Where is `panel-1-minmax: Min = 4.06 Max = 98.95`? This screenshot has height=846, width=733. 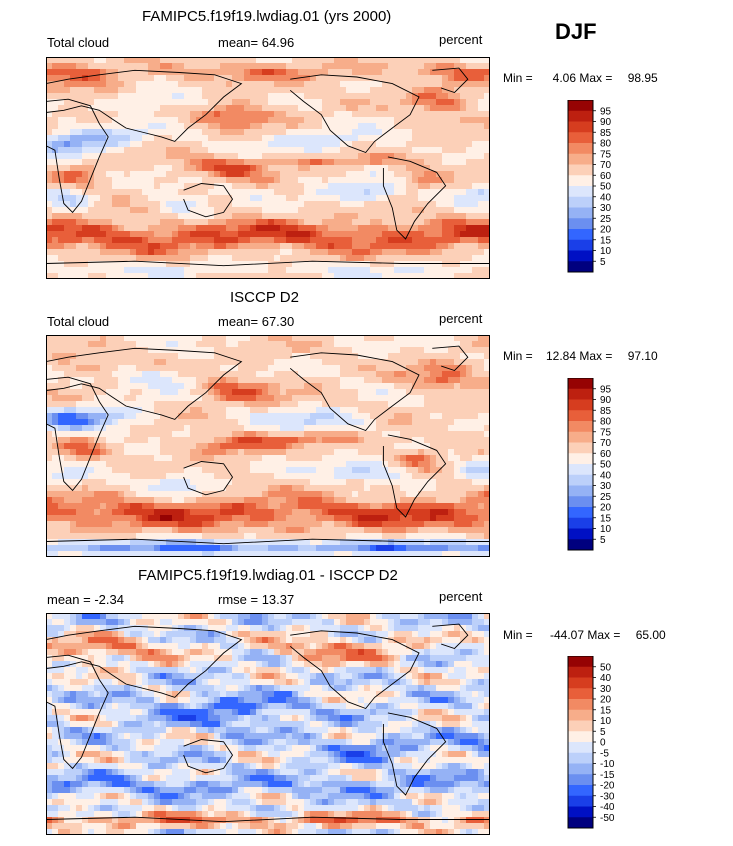
panel-1-minmax: Min = 4.06 Max = 98.95 is located at coordinates (580, 78).